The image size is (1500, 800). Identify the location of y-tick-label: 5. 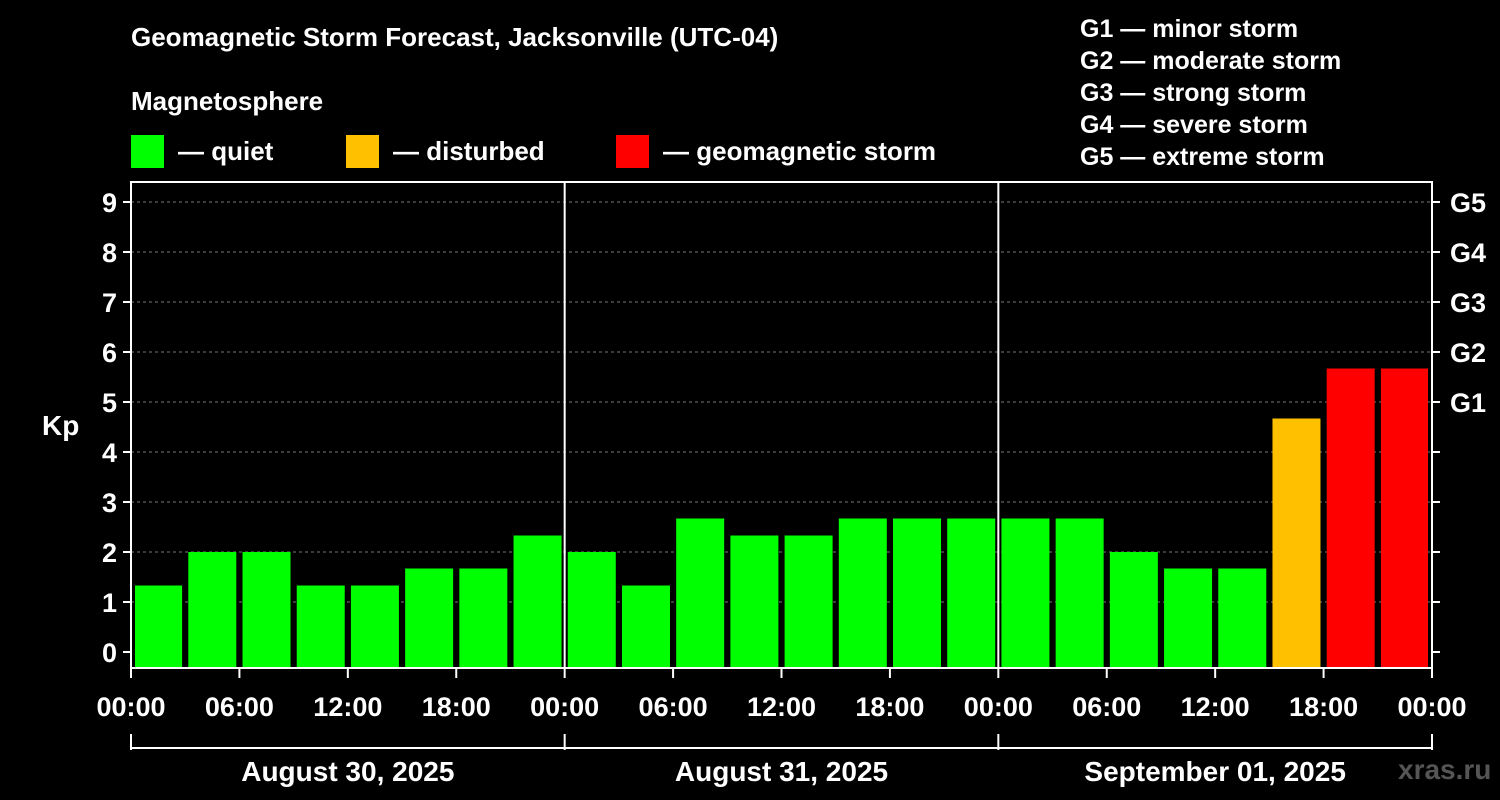
(109, 403).